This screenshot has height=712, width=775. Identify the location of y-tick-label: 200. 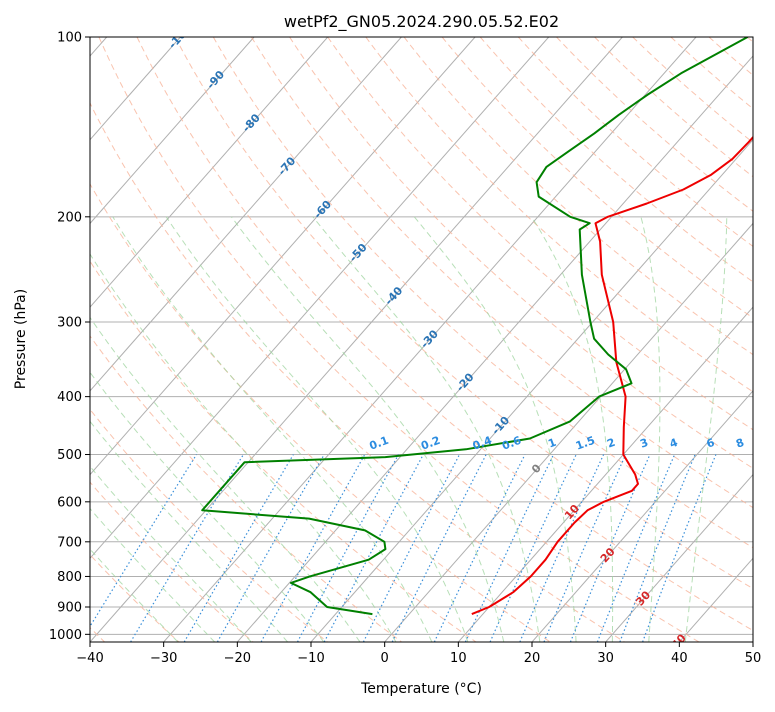
(69, 217).